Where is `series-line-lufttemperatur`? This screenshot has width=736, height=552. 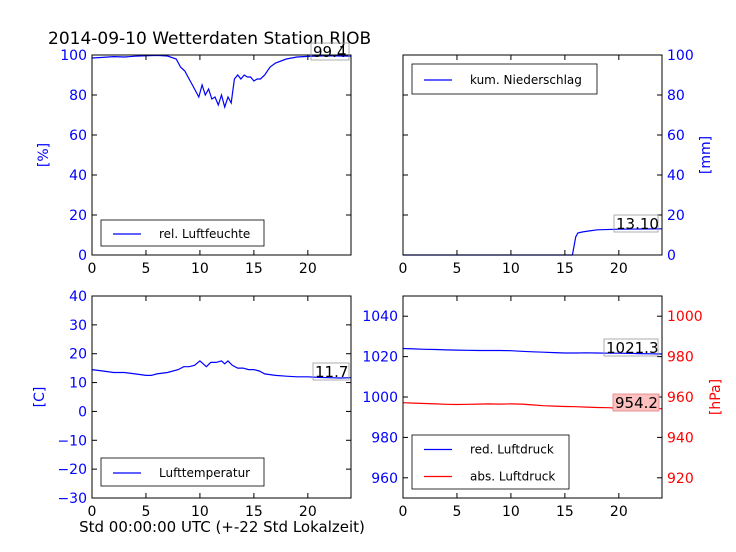 series-line-lufttemperatur is located at coordinates (221, 369).